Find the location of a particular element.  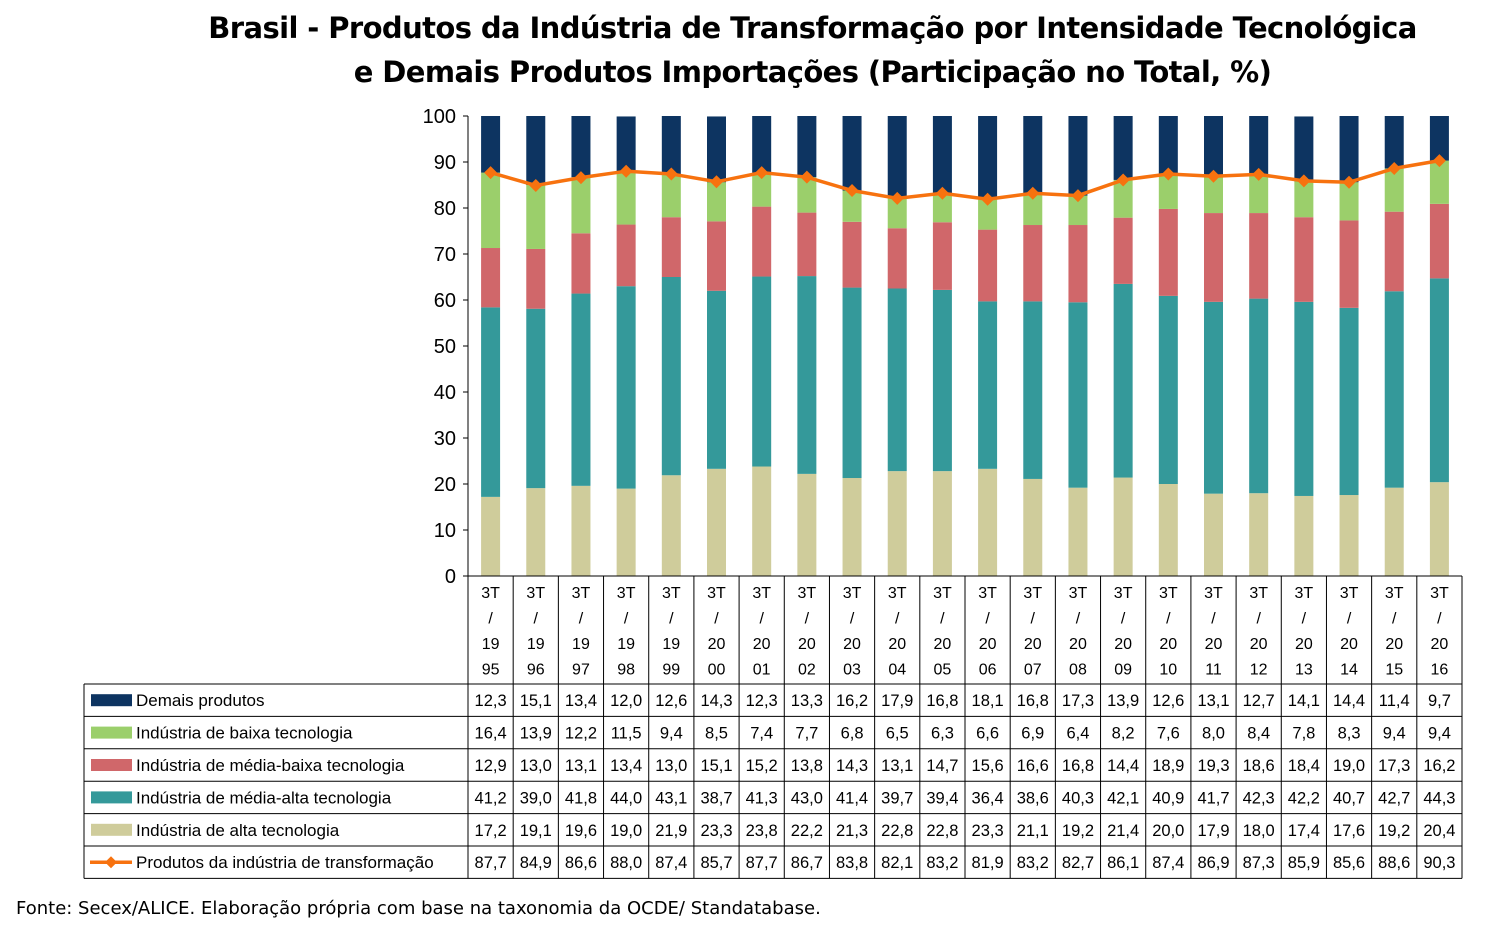

y-tick-label: 40 is located at coordinates (445, 393).